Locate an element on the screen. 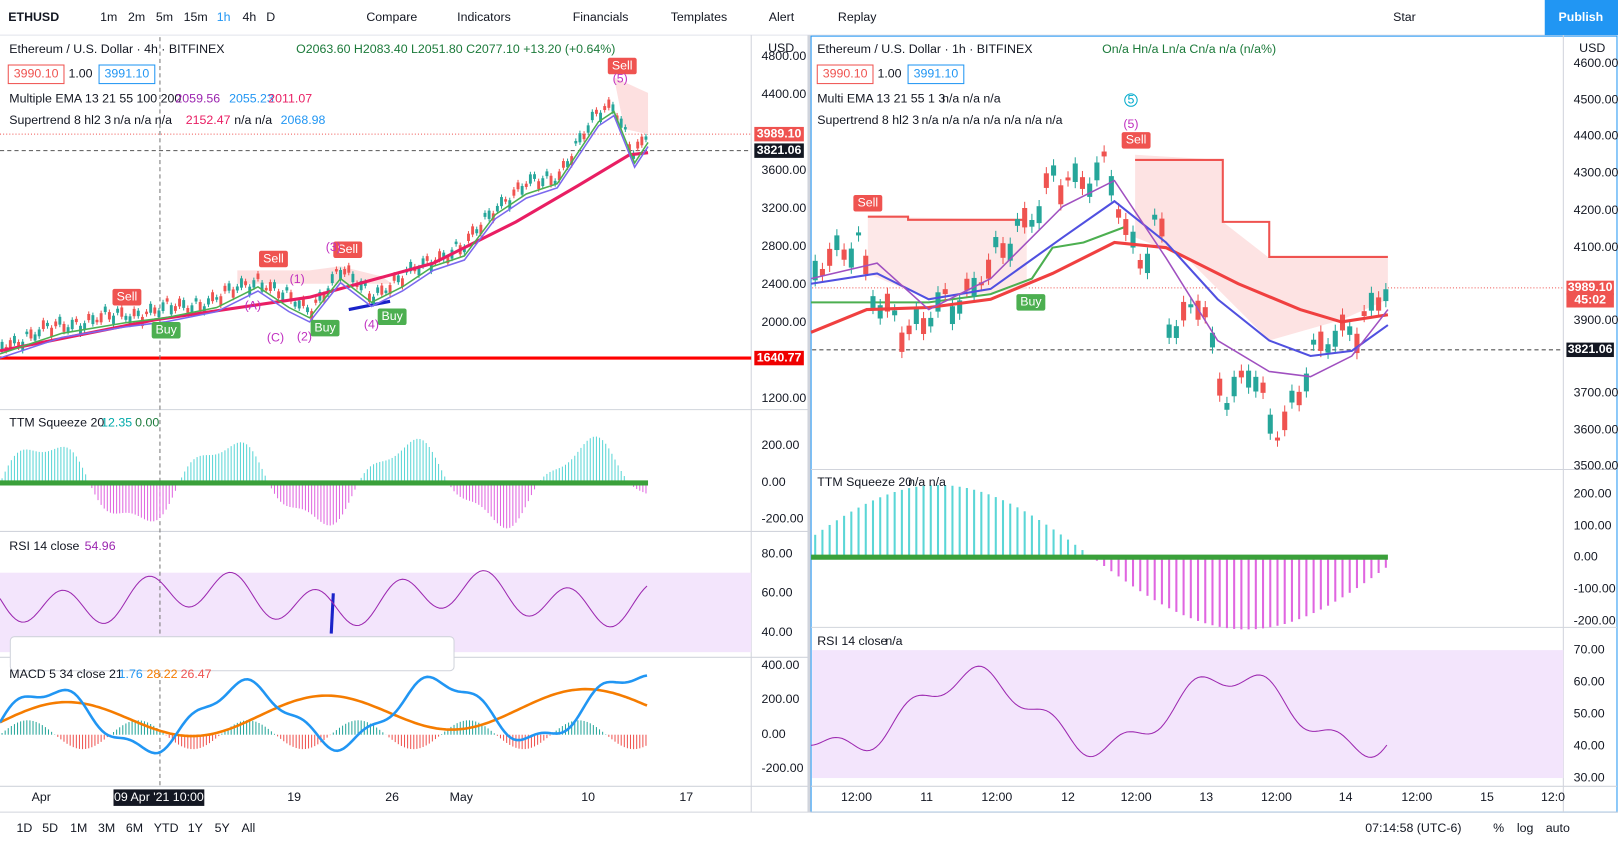  star-button: Star is located at coordinates (1404, 17).